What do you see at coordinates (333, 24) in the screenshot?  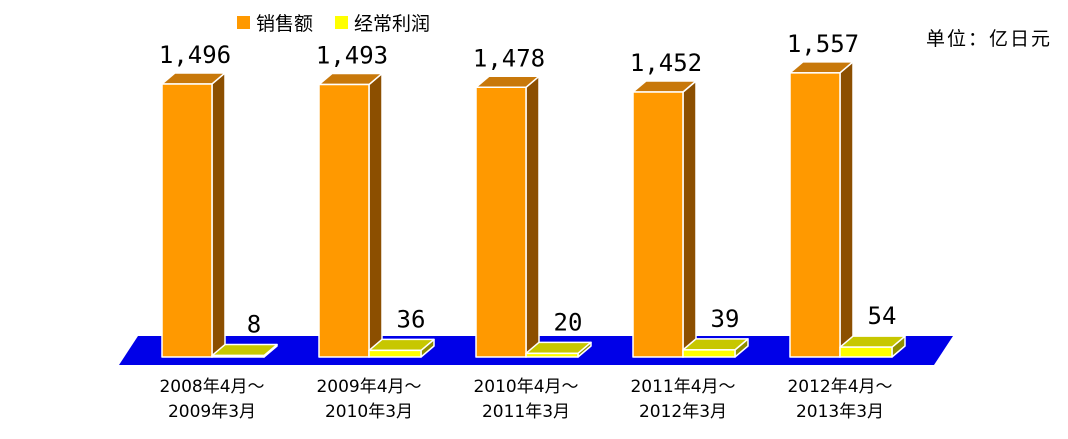 I see `legend: 销售额 经常利润` at bounding box center [333, 24].